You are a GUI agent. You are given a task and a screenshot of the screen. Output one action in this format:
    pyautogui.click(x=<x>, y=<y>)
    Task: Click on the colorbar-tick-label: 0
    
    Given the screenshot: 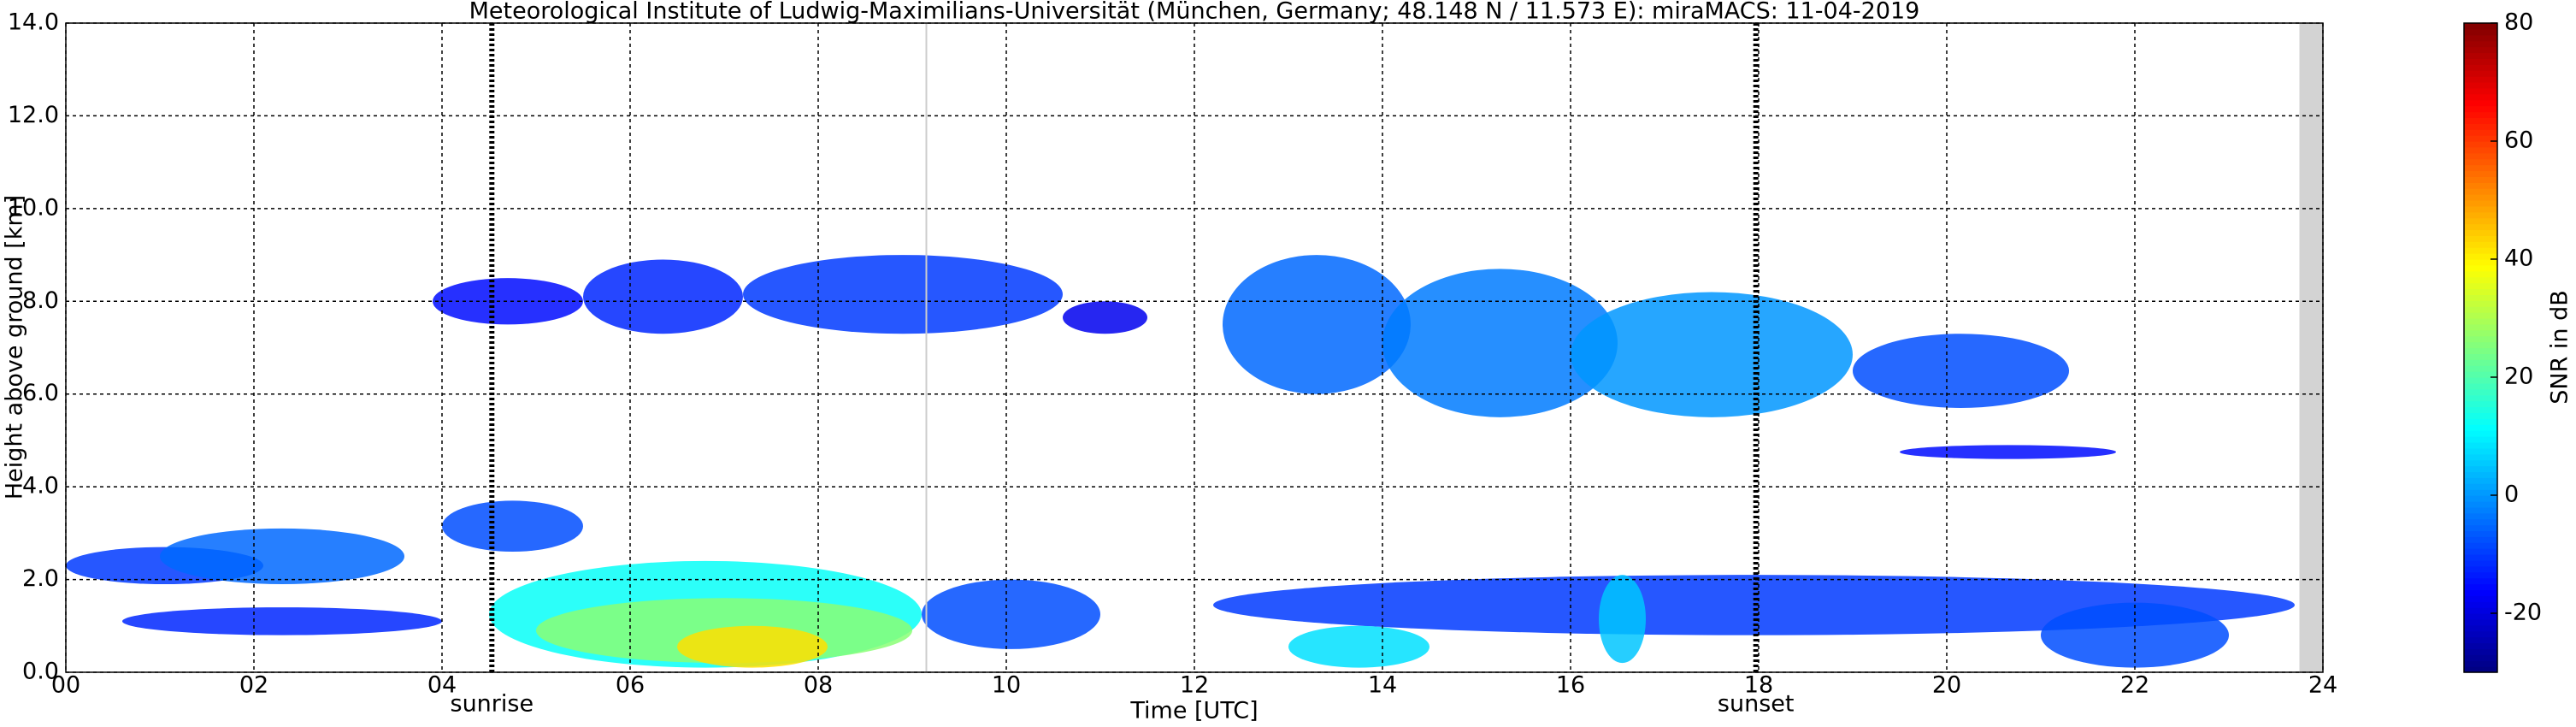 What is the action you would take?
    pyautogui.click(x=2511, y=495)
    